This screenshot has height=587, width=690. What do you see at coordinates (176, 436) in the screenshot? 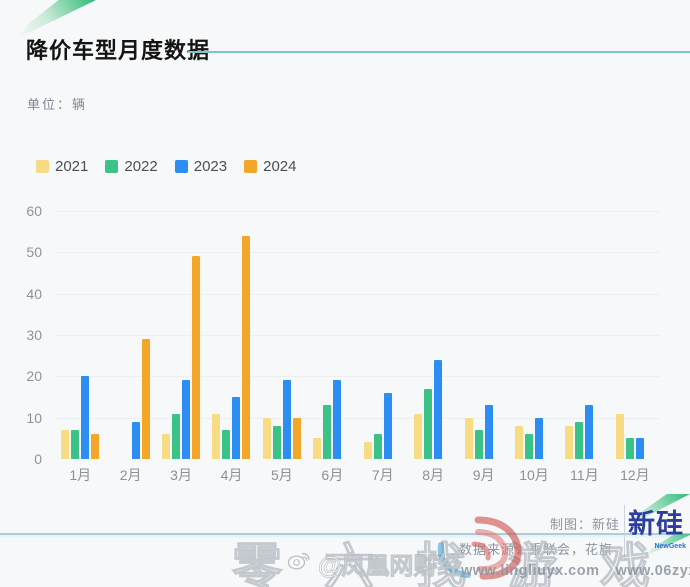
I see `bar-2022-3月` at bounding box center [176, 436].